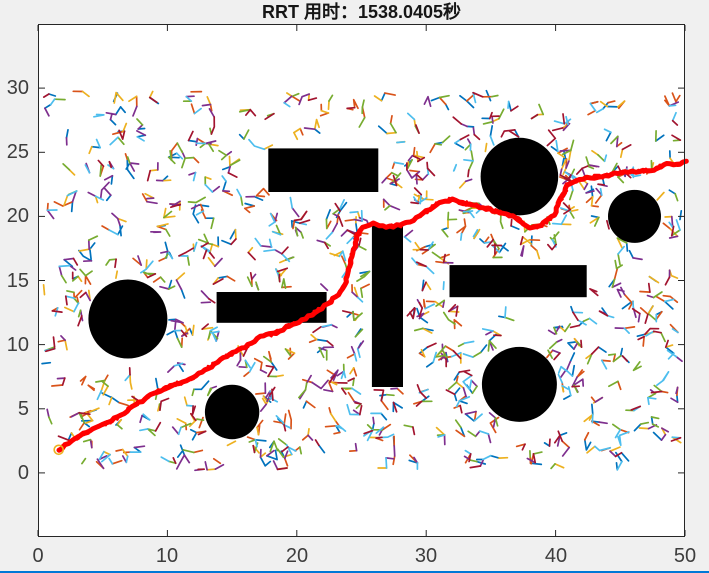  I want to click on x-tick-label: 0, so click(38, 556).